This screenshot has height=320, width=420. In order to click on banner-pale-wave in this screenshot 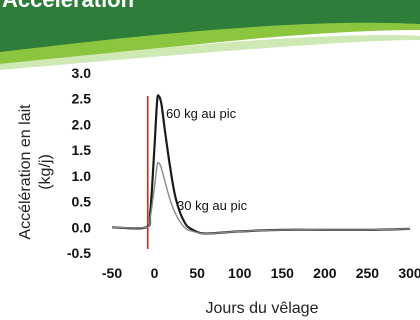, I will do `click(210, 52)`.